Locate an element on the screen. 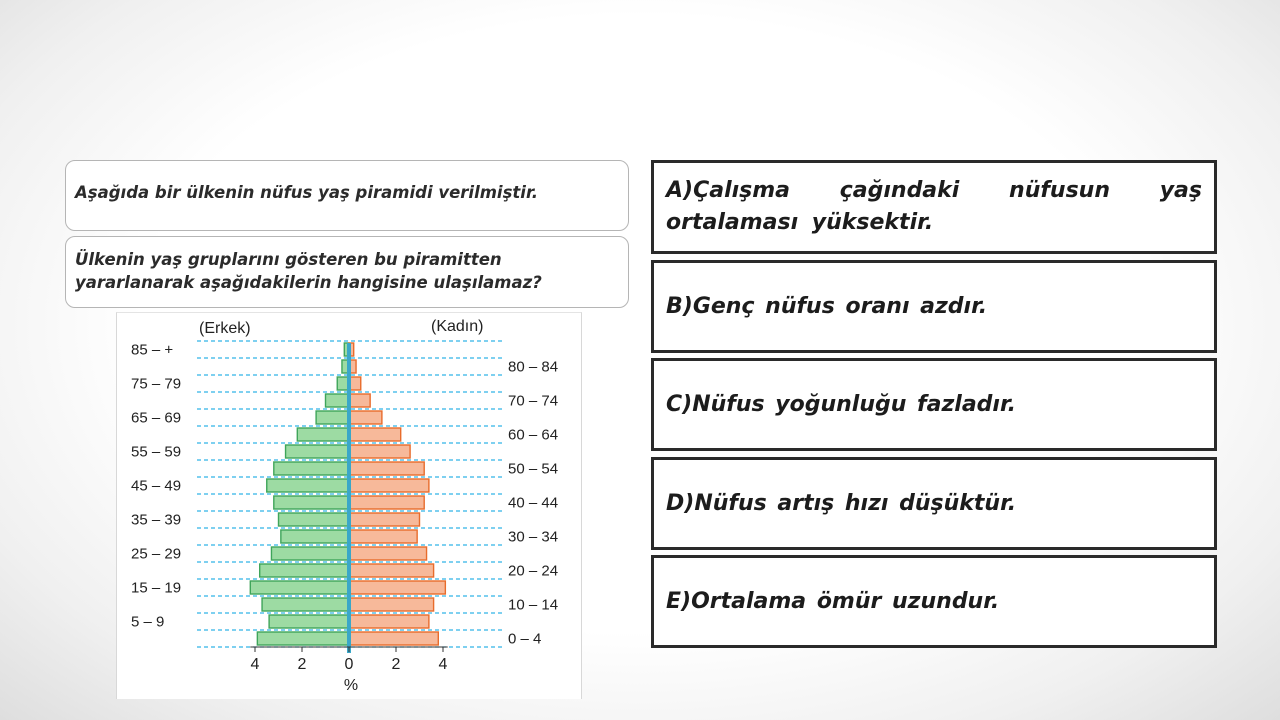 This screenshot has height=720, width=1280. option-d-label: D)Nüfus artış hızı düşüktür. is located at coordinates (841, 503).